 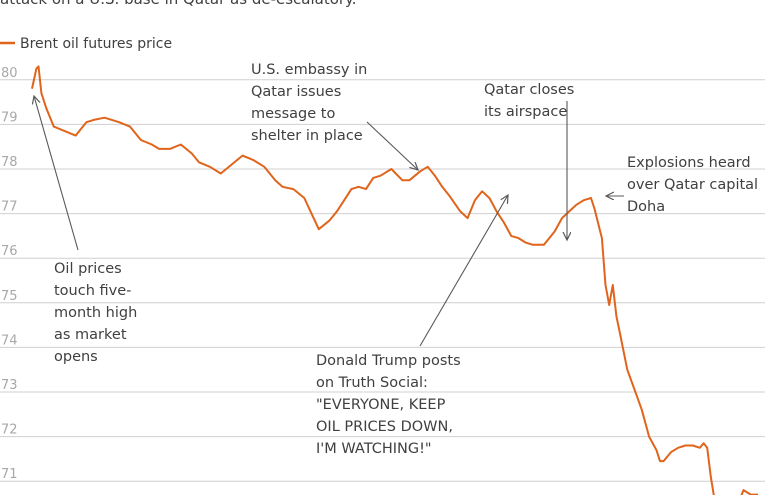 I want to click on ann-trump-line-4: OIL PRICES DOWN,, so click(x=384, y=427).